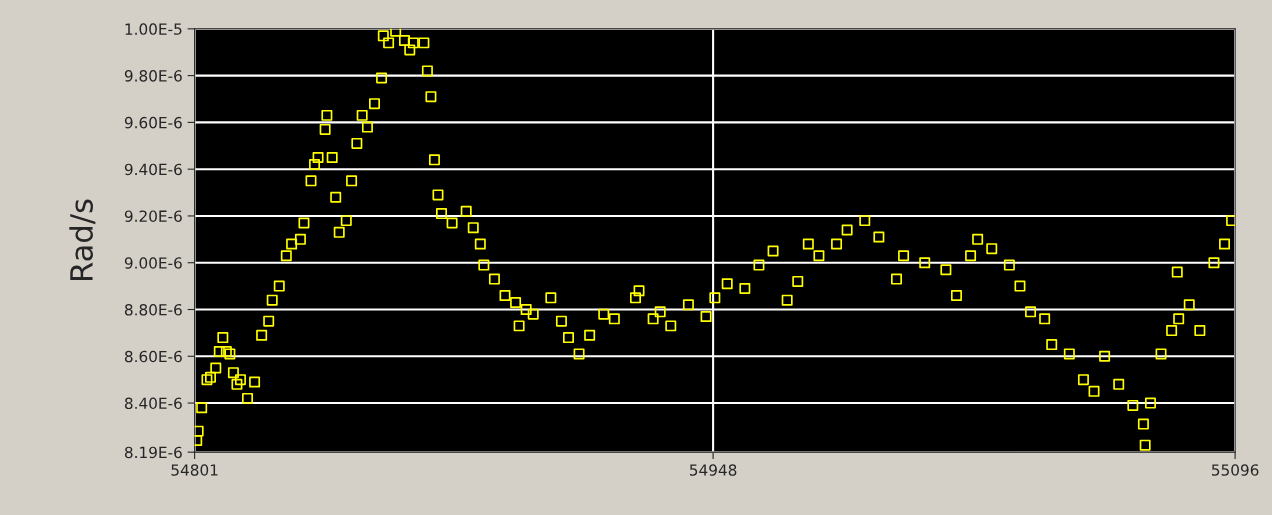 Image resolution: width=1272 pixels, height=515 pixels. What do you see at coordinates (1235, 470) in the screenshot?
I see `x-tick-label: 55096` at bounding box center [1235, 470].